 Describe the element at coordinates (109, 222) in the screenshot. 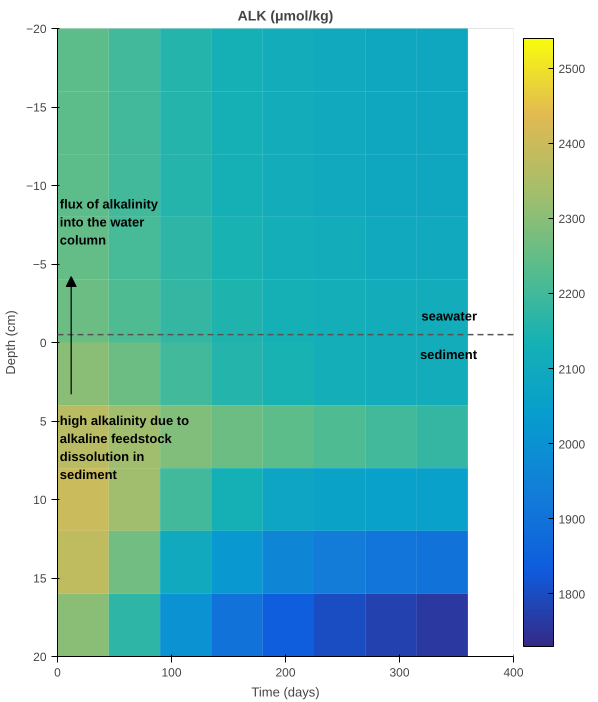

I see `annotation: flux of alkalinity into the water column` at that location.